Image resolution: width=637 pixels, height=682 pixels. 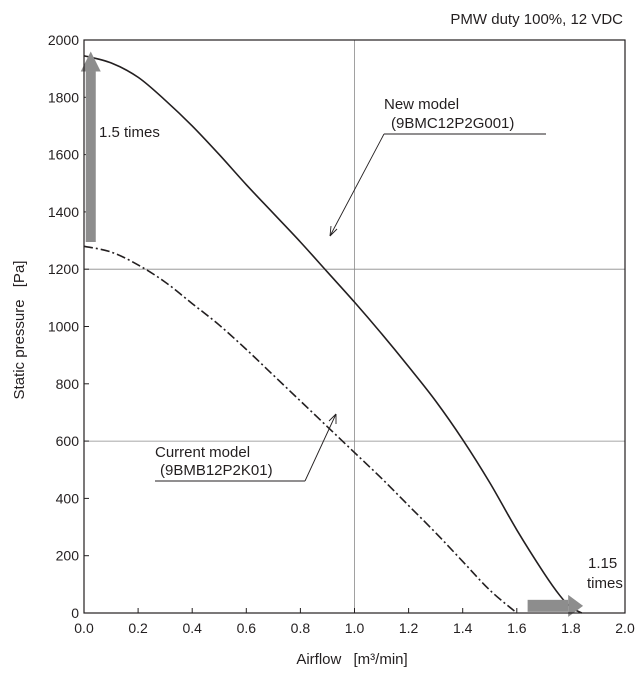 What do you see at coordinates (320, 447) in the screenshot?
I see `legend-current-model-leader` at bounding box center [320, 447].